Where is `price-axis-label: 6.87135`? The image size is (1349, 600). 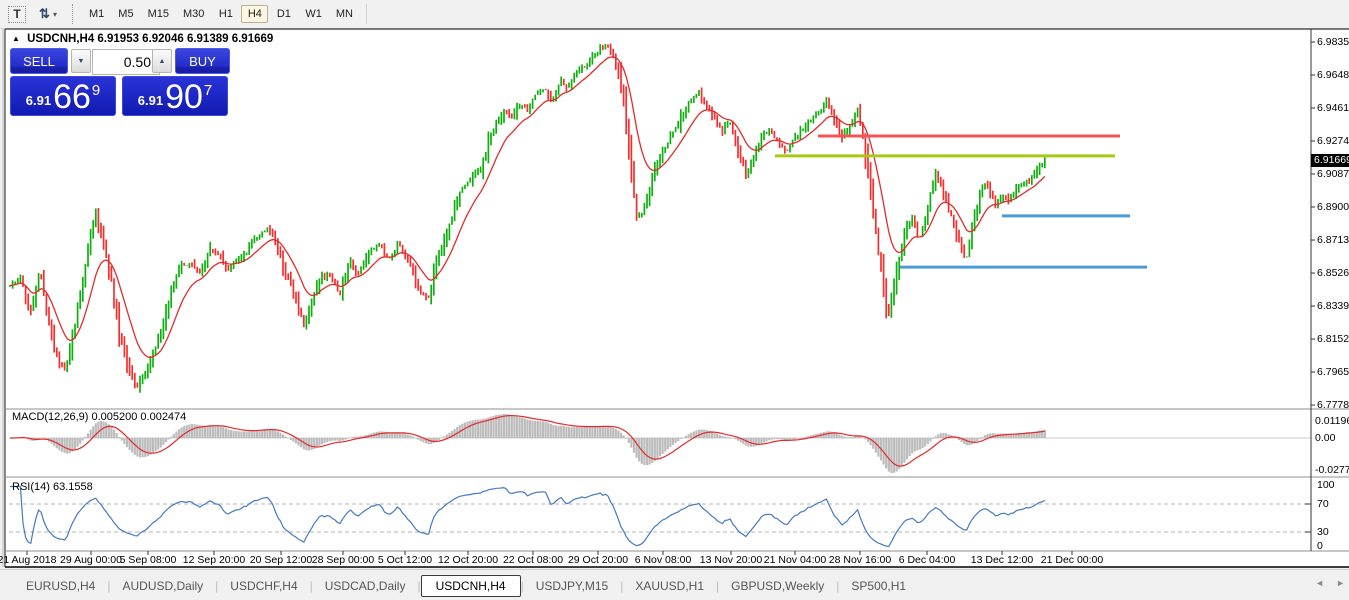 price-axis-label: 6.87135 is located at coordinates (1333, 240).